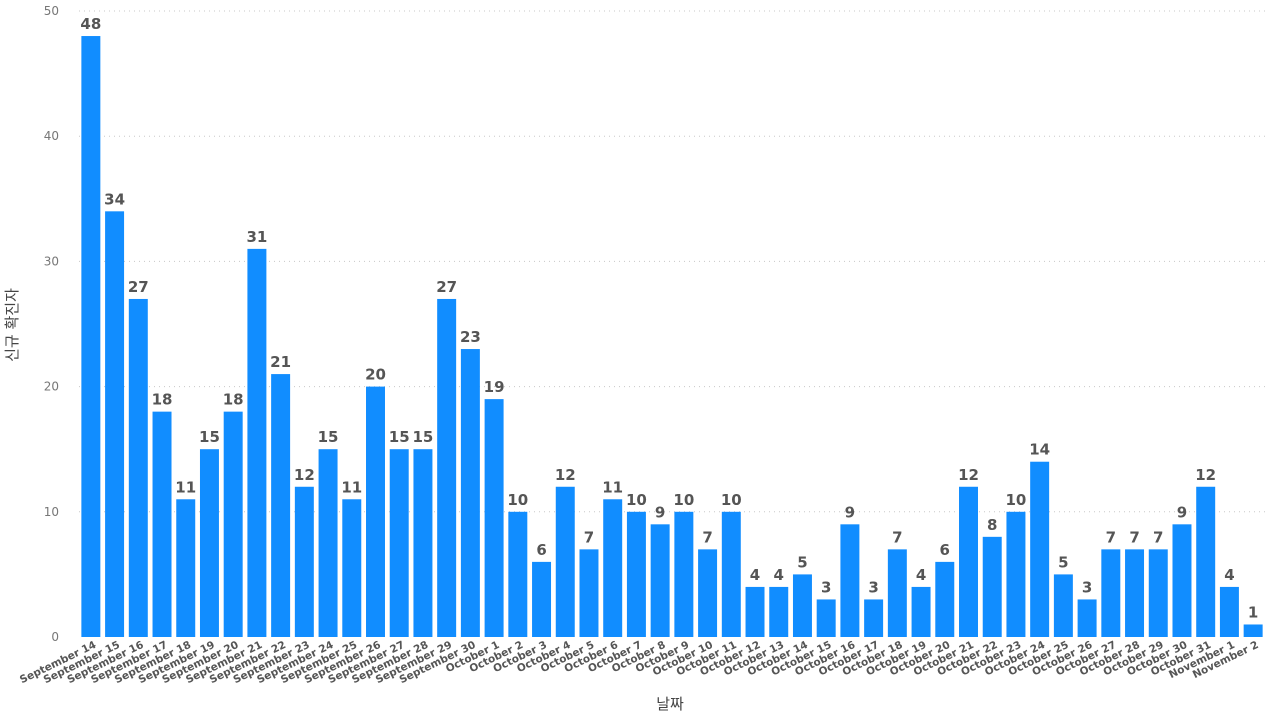 This screenshot has height=712, width=1272. What do you see at coordinates (51, 512) in the screenshot?
I see `y-tick-label: 10` at bounding box center [51, 512].